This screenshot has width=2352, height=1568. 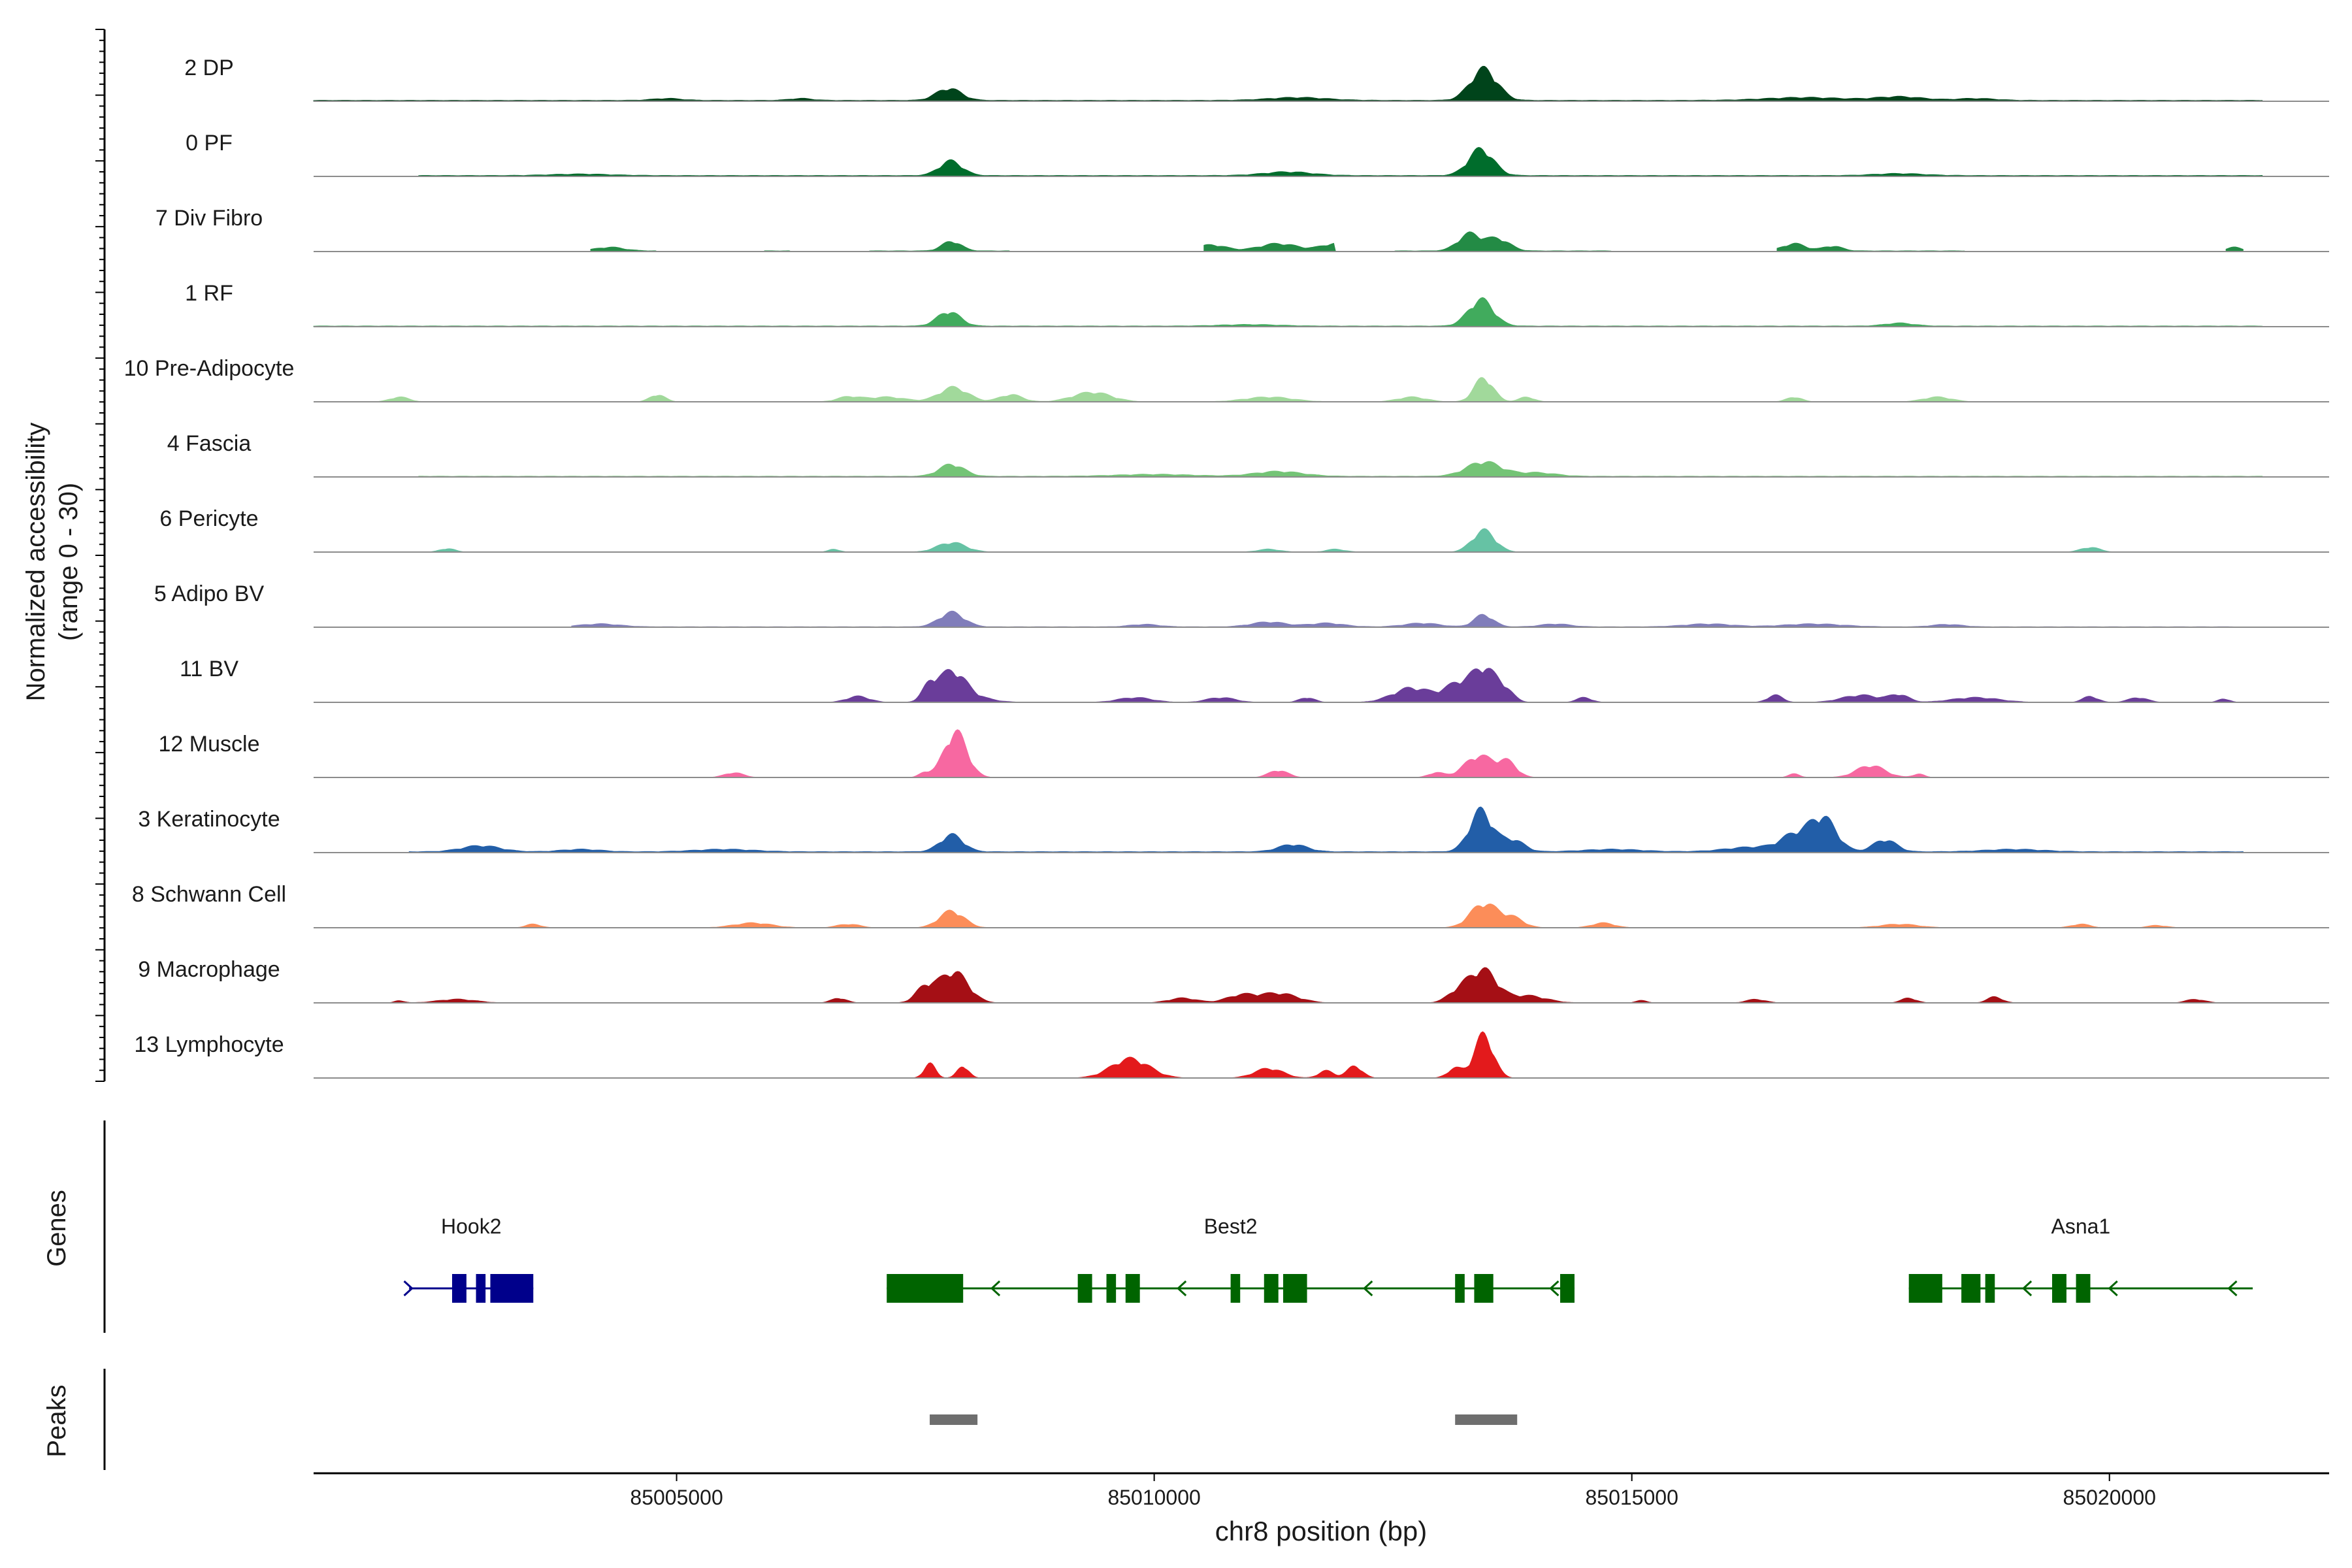 I want to click on gene-asna1: Asna1, so click(x=2080, y=1259).